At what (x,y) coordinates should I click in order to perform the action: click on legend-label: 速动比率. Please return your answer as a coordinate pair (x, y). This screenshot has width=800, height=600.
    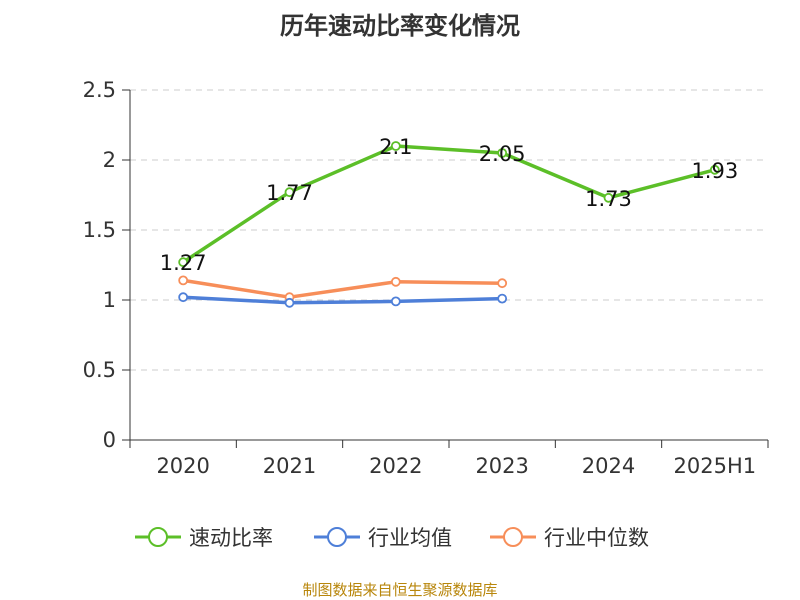
    Looking at the image, I should click on (231, 538).